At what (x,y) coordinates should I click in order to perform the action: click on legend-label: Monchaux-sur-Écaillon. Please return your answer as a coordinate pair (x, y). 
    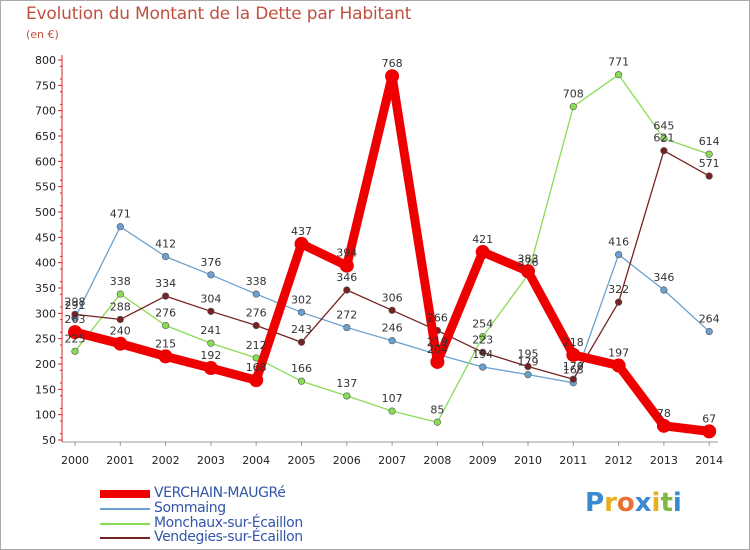
    Looking at the image, I should click on (228, 523).